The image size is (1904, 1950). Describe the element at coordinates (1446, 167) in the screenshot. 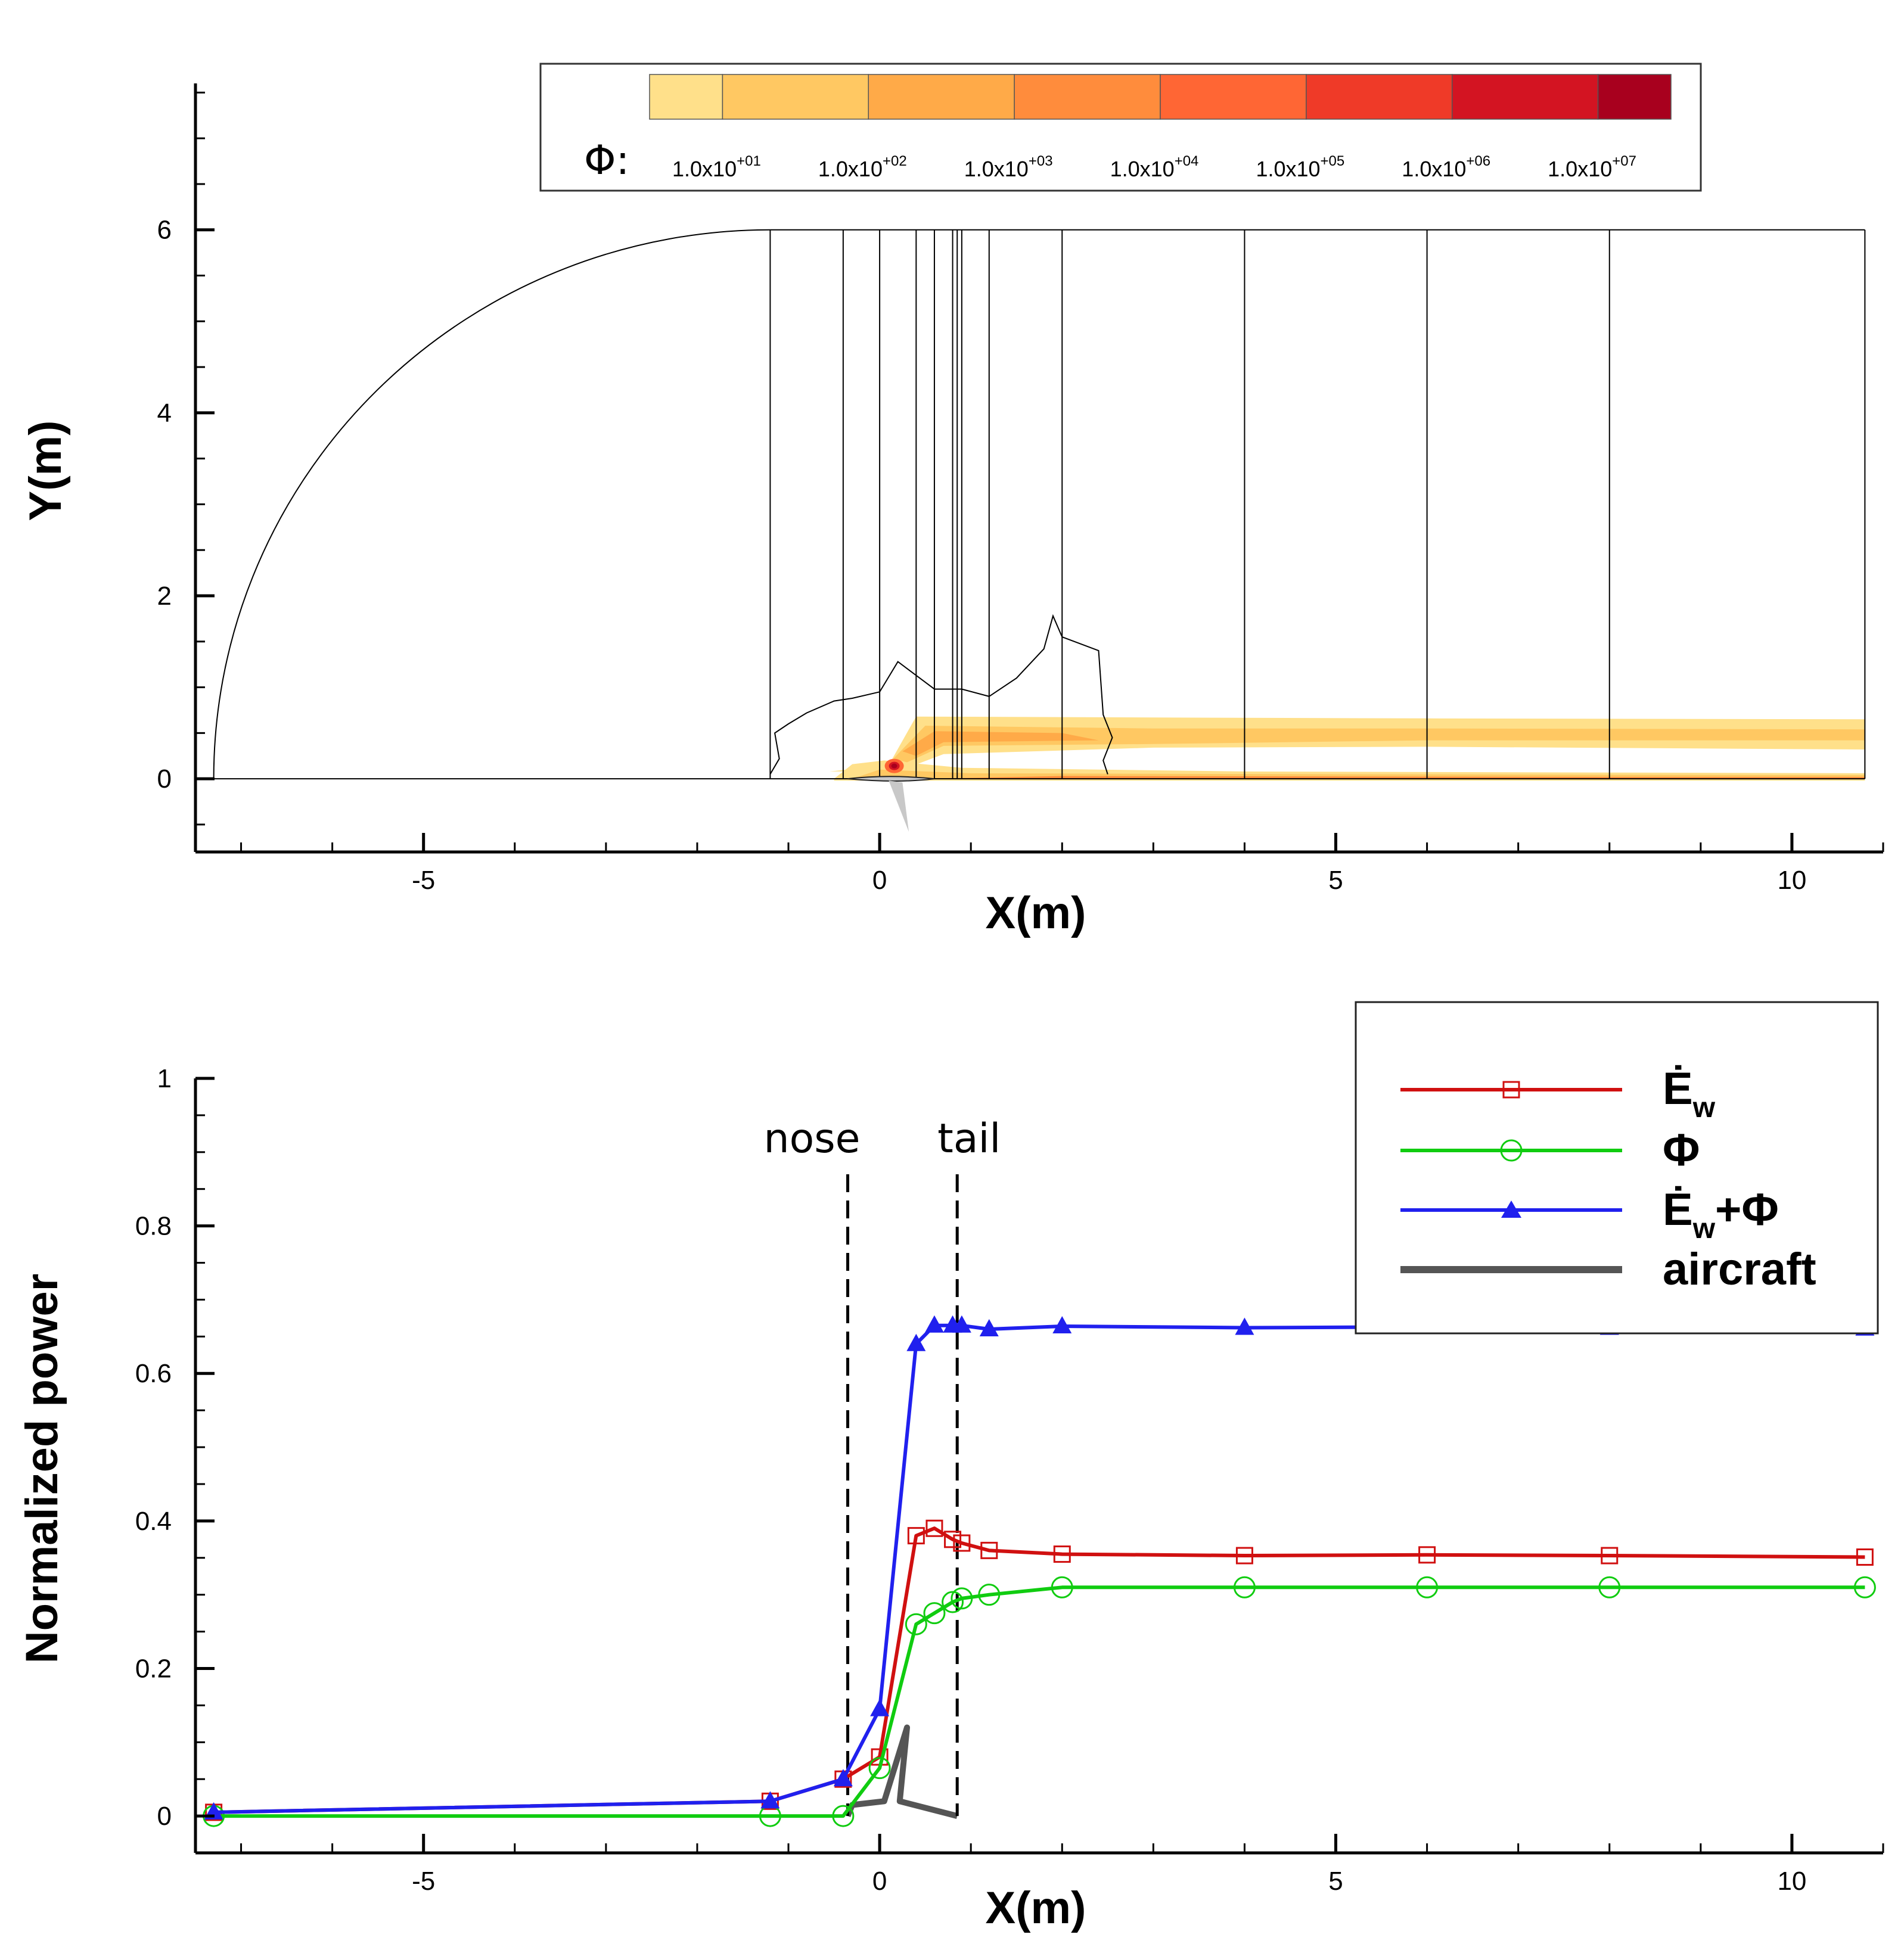

I see `colorbar-tick-label: 1.0x10+06` at that location.